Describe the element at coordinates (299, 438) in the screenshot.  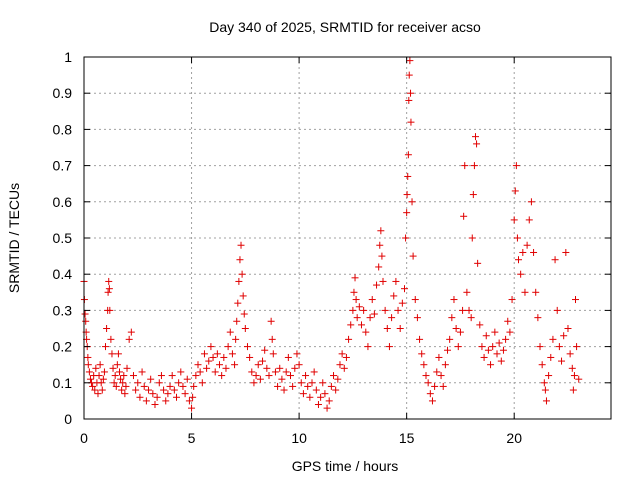
I see `x-tick-label: 10` at that location.